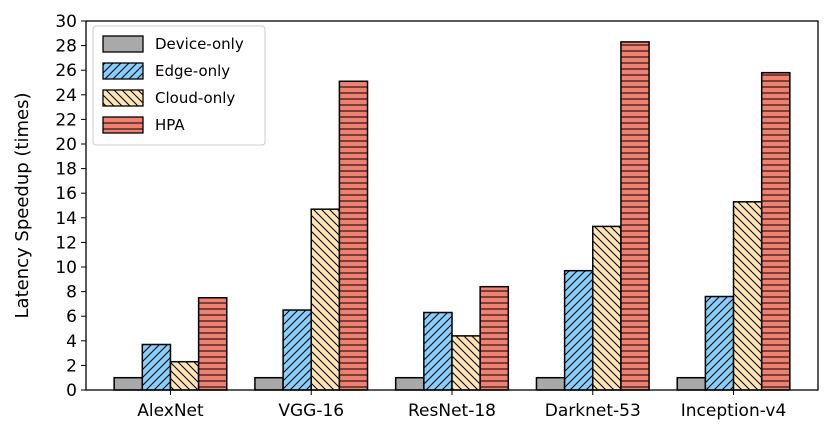 The height and width of the screenshot is (437, 831). What do you see at coordinates (199, 44) in the screenshot?
I see `legend-label: Device-only` at bounding box center [199, 44].